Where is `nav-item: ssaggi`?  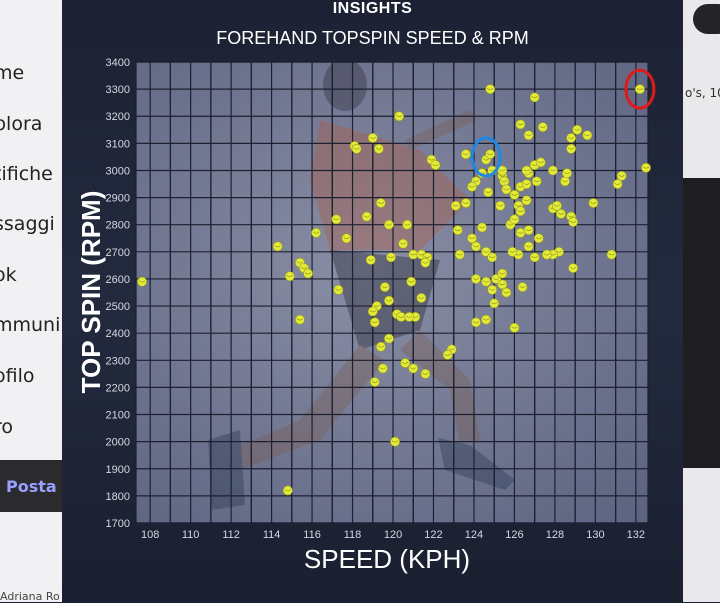
nav-item: ssaggi is located at coordinates (27, 224).